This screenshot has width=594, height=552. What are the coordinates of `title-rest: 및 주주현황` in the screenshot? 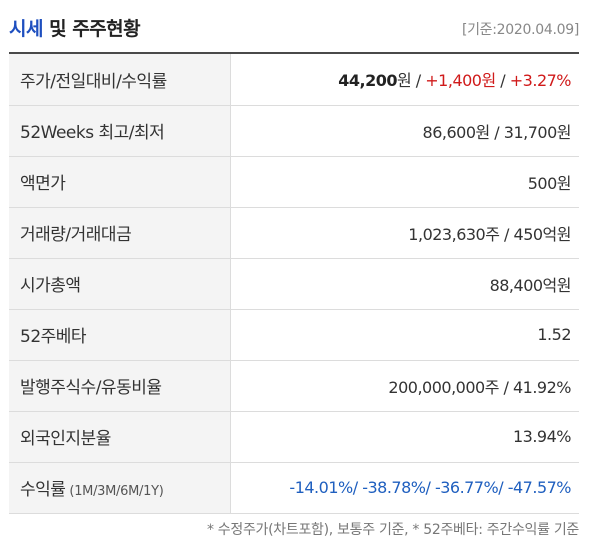 It's located at (95, 29).